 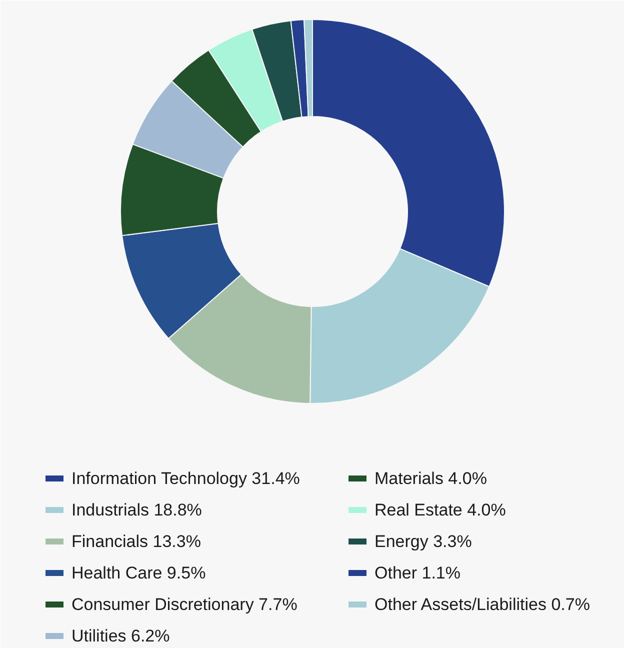 What do you see at coordinates (136, 541) in the screenshot?
I see `legend-label: Financials 13.3%` at bounding box center [136, 541].